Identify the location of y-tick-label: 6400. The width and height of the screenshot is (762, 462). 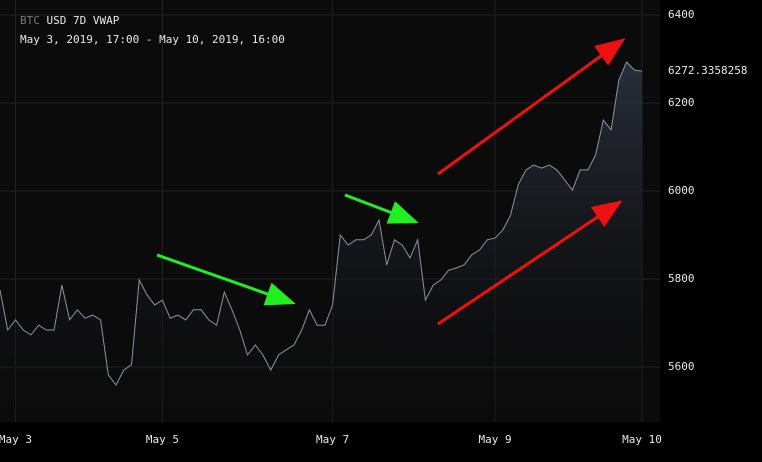
(681, 14).